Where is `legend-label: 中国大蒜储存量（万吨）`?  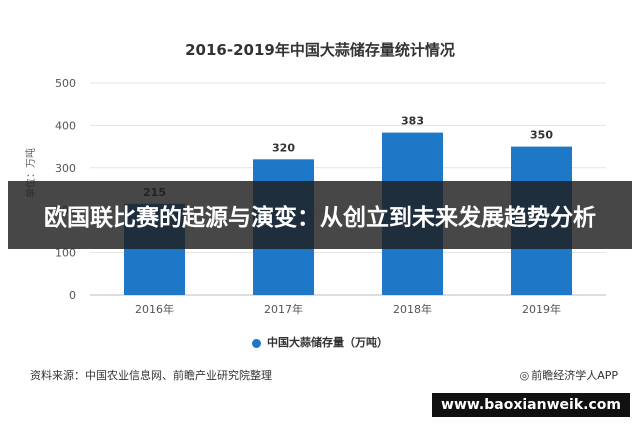 legend-label: 中国大蒜储存量（万吨） is located at coordinates (327, 342).